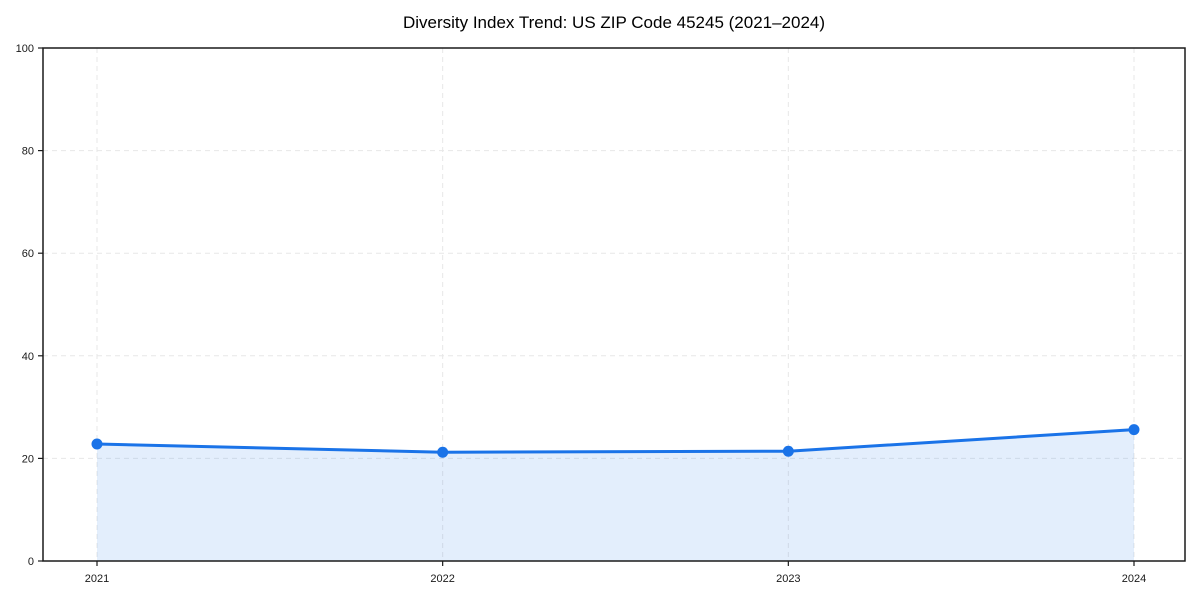 The width and height of the screenshot is (1200, 600). What do you see at coordinates (31, 562) in the screenshot?
I see `y-tick-label: 0` at bounding box center [31, 562].